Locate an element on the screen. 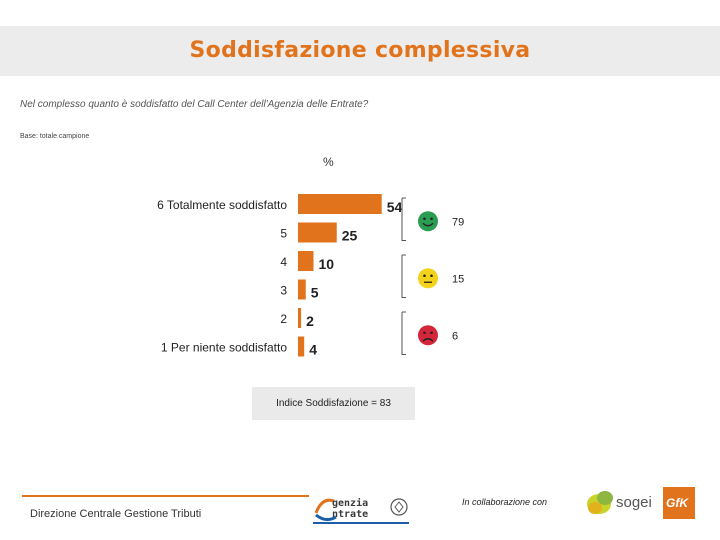 The width and height of the screenshot is (720, 540). group-value-1: 15 is located at coordinates (458, 279).